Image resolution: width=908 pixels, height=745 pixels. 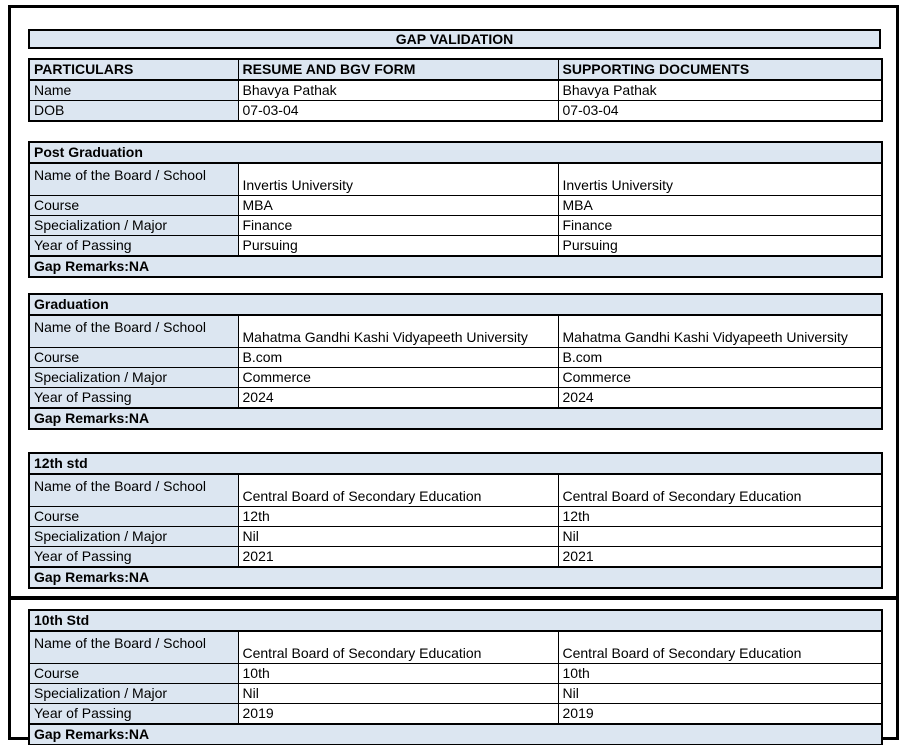 What do you see at coordinates (398, 516) in the screenshot?
I see `resume-value: 12th` at bounding box center [398, 516].